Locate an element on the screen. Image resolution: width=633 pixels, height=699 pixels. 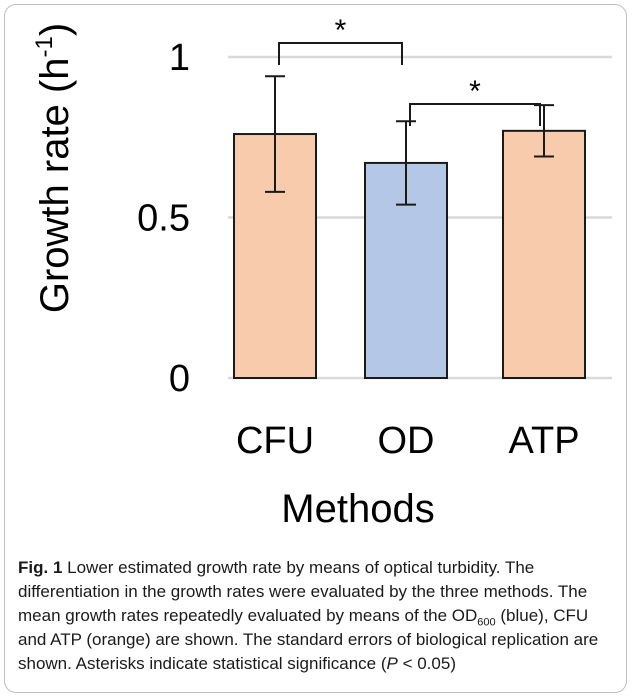
caption-p-value: < 0.05) is located at coordinates (429, 663).